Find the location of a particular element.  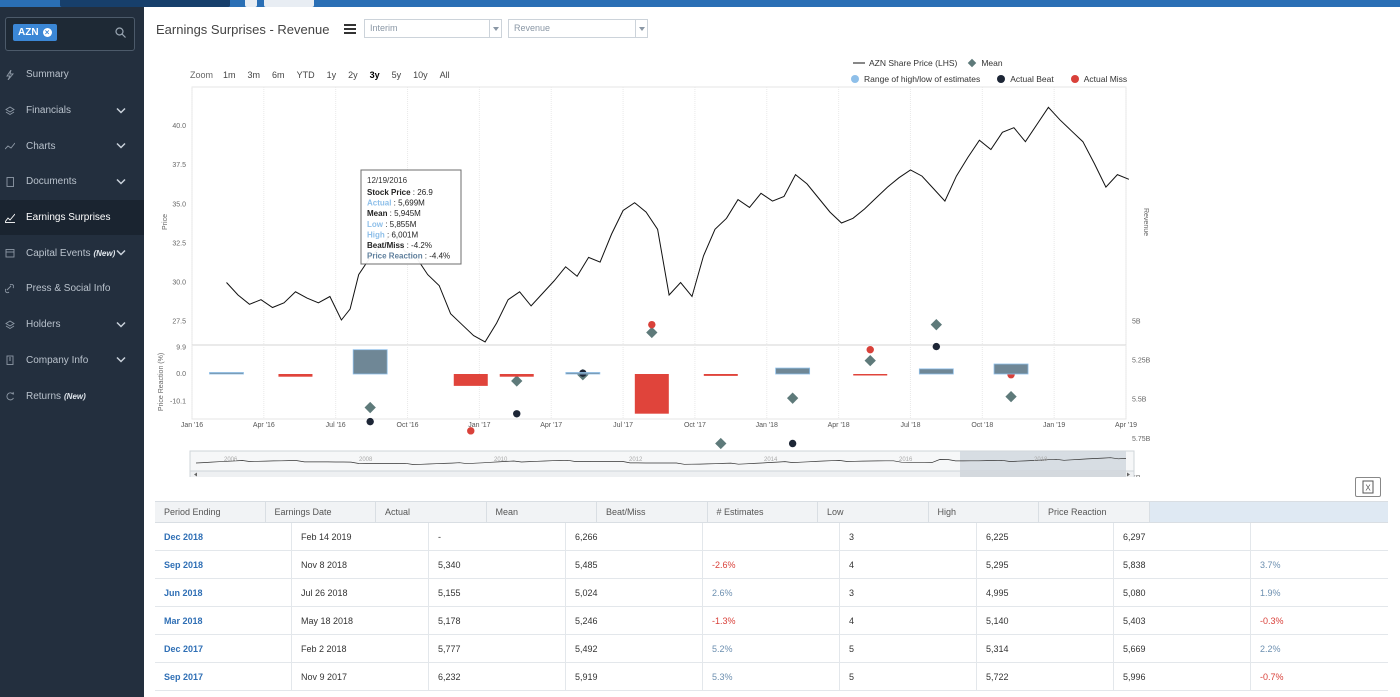

legend-share-price: AZN Share Price (LHS) Mean is located at coordinates (928, 63).